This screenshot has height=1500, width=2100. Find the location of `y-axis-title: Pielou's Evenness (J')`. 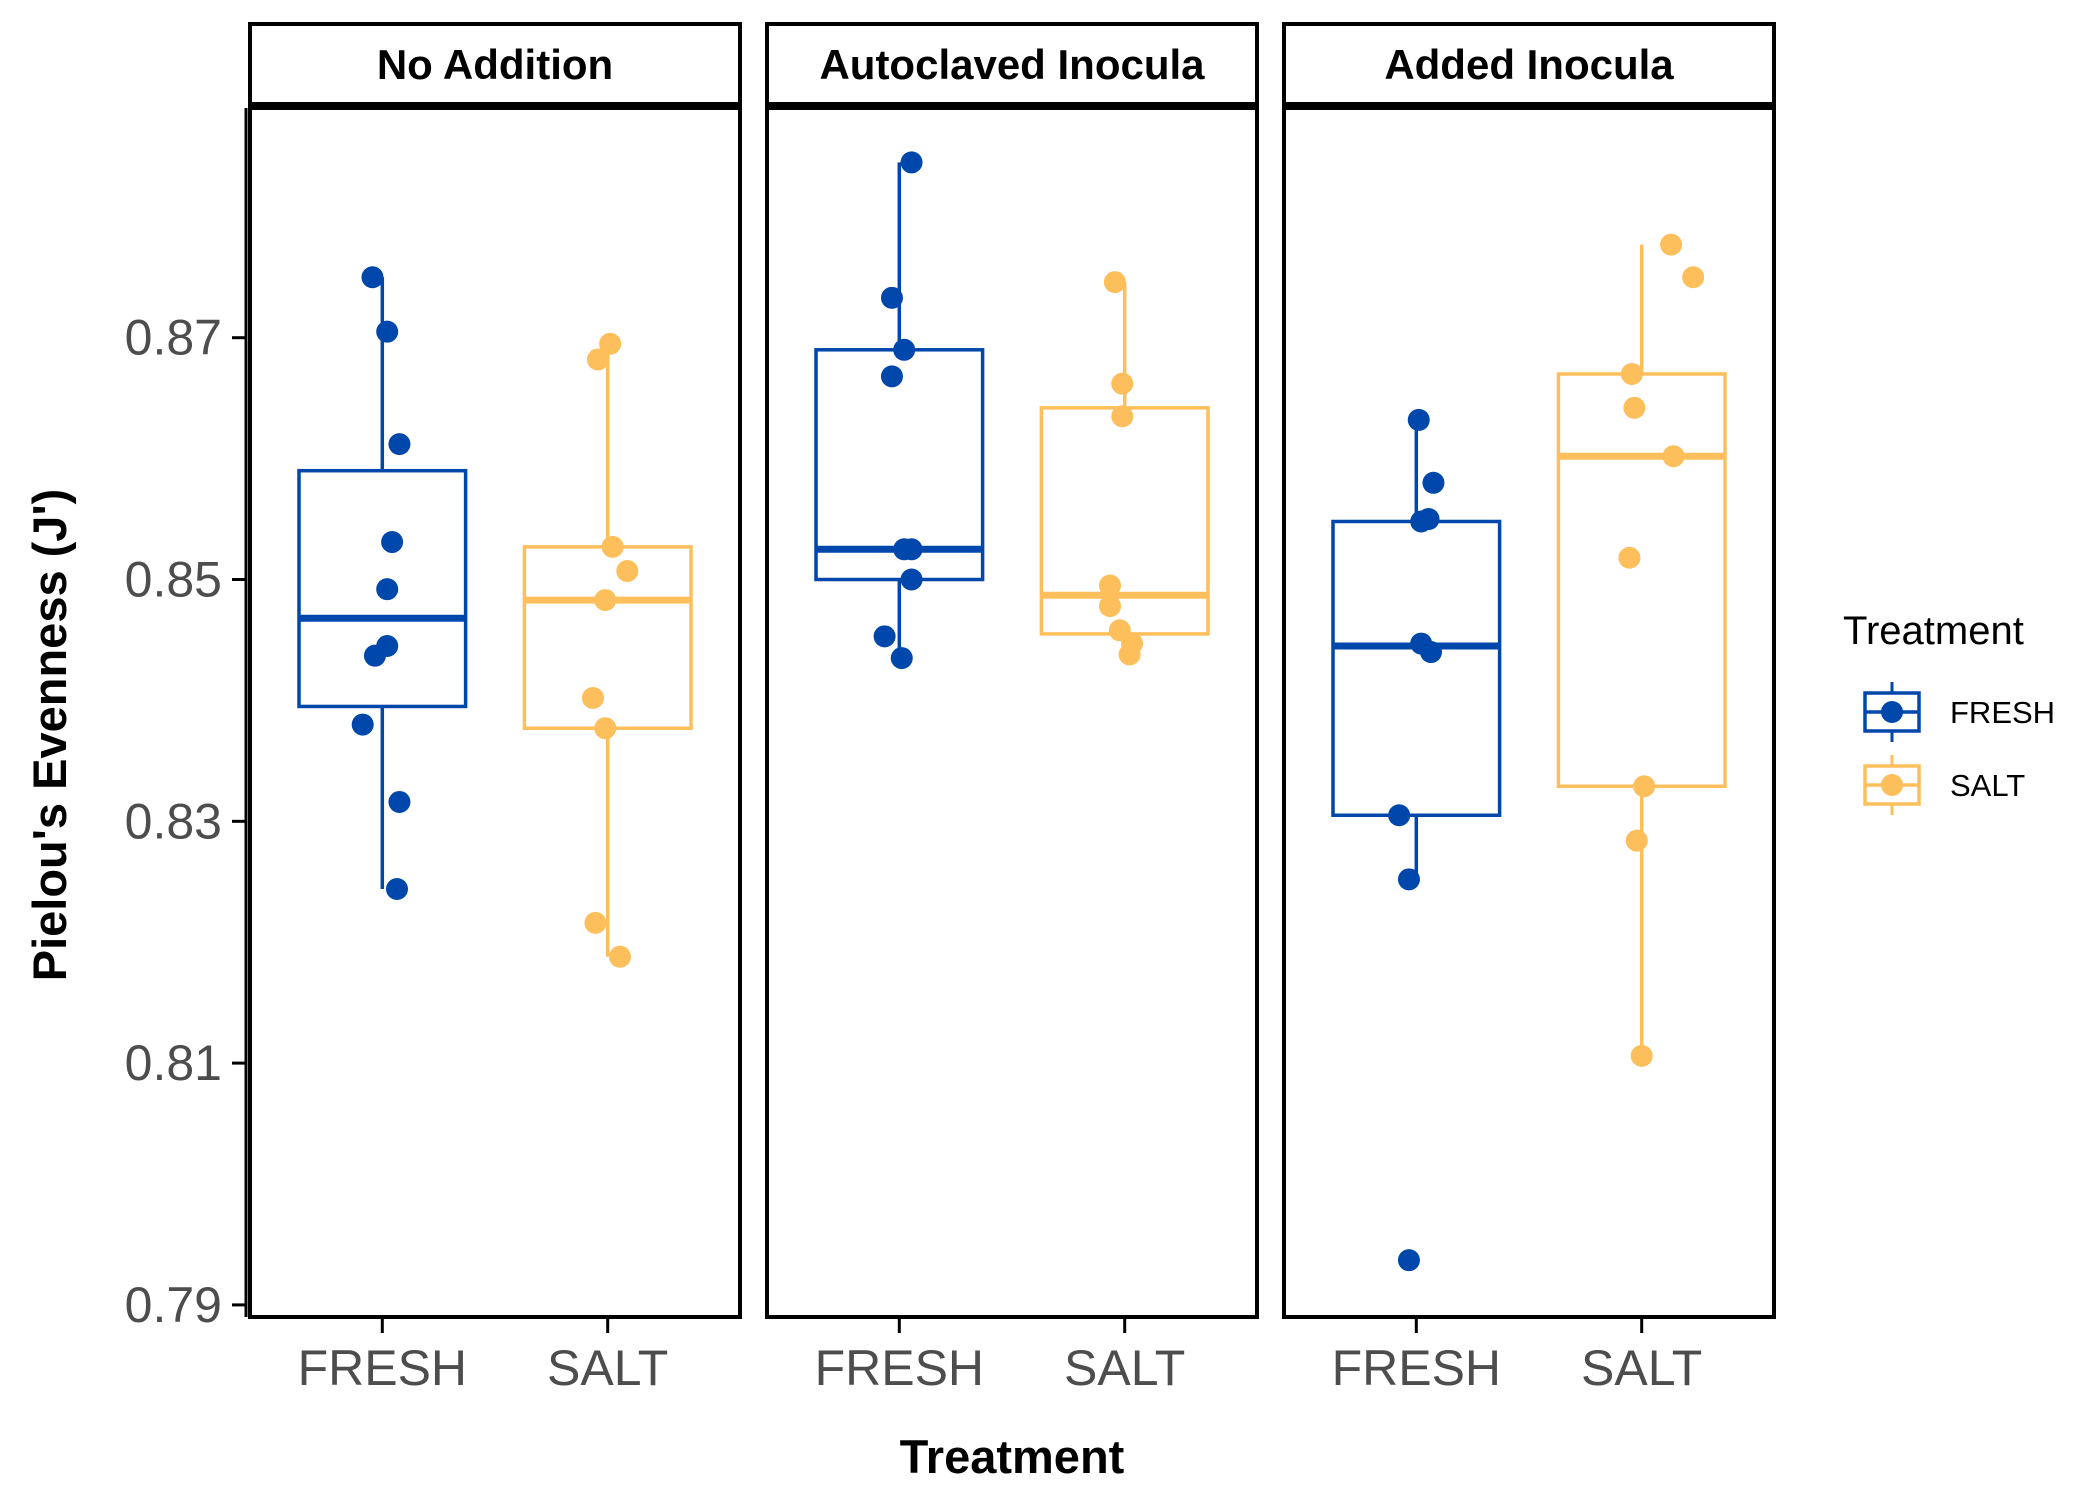

y-axis-title: Pielou's Evenness (J') is located at coordinates (49, 735).